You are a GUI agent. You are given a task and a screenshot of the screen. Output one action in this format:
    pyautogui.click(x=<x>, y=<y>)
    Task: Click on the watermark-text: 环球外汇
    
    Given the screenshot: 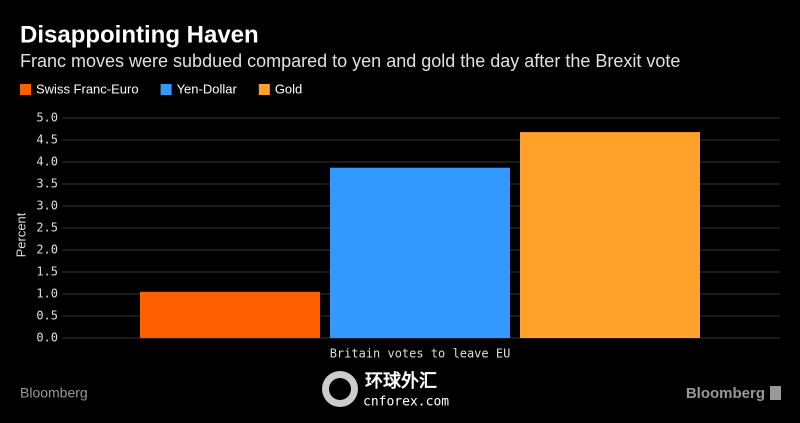 What is the action you would take?
    pyautogui.click(x=401, y=380)
    